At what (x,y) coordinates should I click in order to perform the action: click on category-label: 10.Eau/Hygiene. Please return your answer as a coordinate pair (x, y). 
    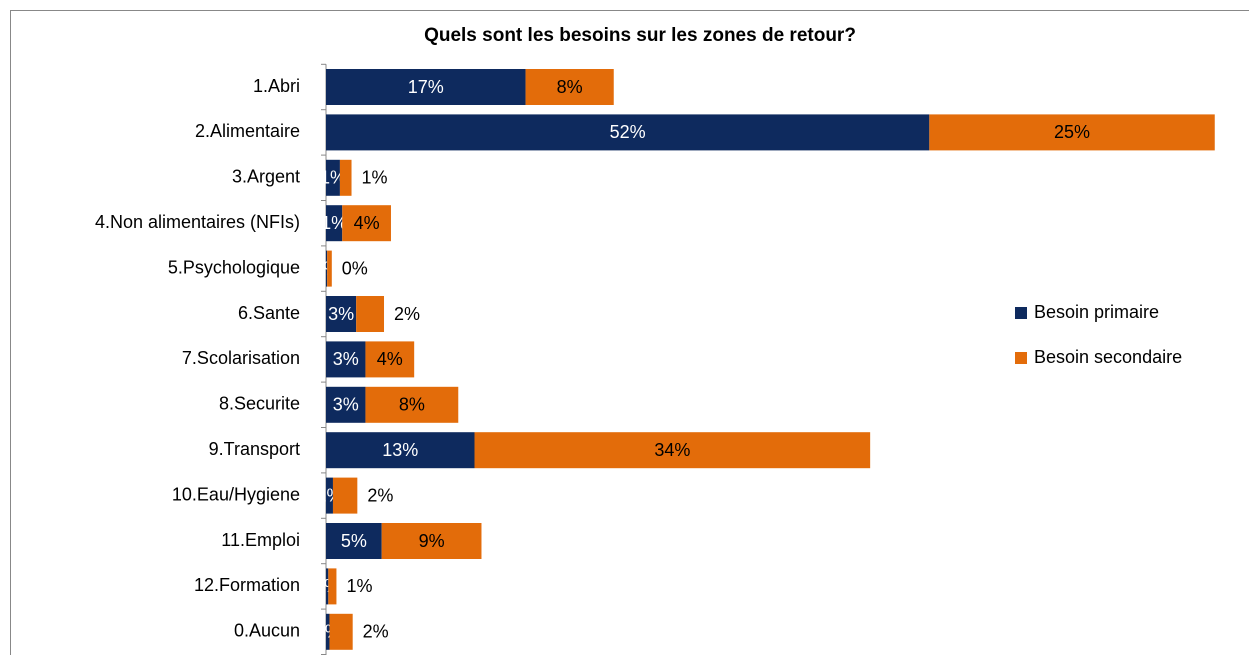
    Looking at the image, I should click on (236, 494).